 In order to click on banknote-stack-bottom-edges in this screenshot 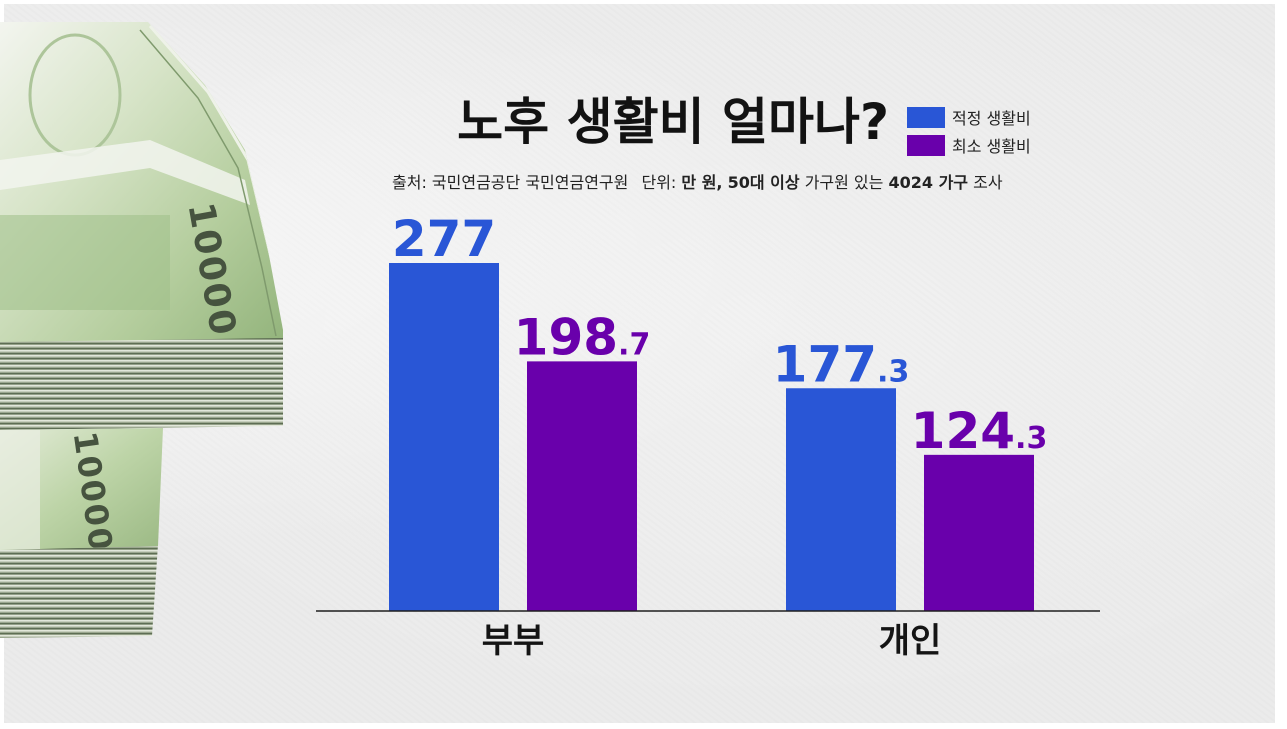, I will do `click(79, 591)`.